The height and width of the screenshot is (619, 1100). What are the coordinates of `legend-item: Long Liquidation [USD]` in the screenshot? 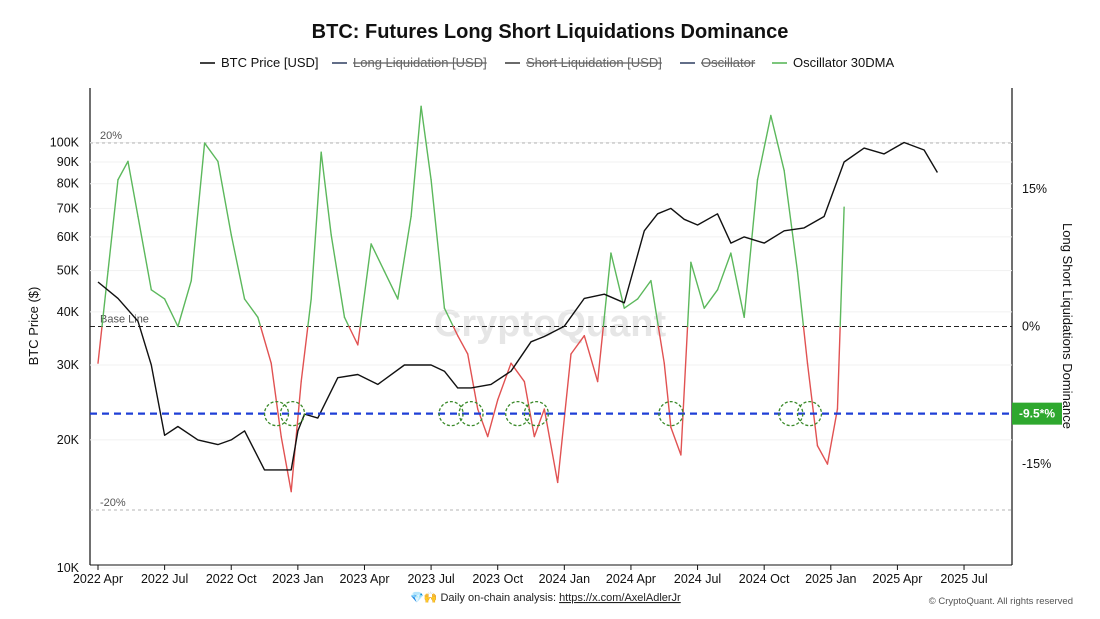 It's located at (420, 62).